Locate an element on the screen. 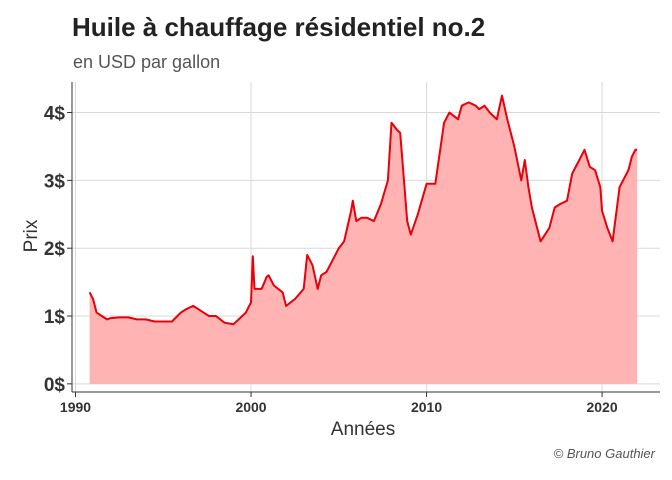 This screenshot has width=672, height=480. y-axis-title: Prix is located at coordinates (31, 235).